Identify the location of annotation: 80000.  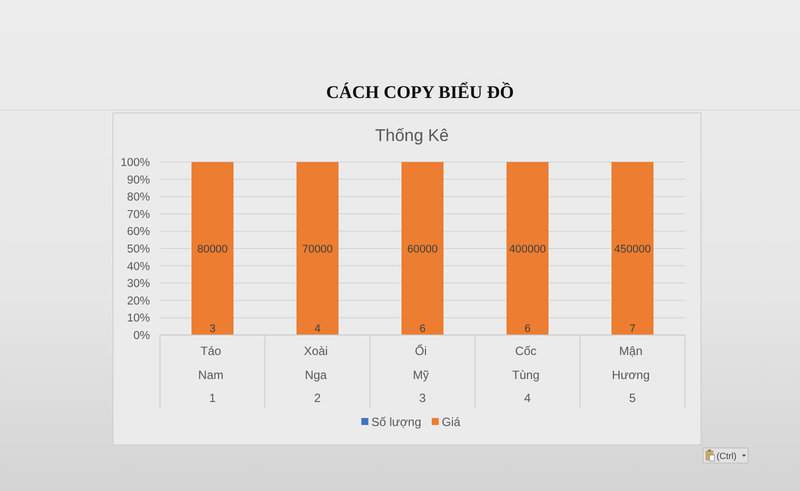
(212, 250).